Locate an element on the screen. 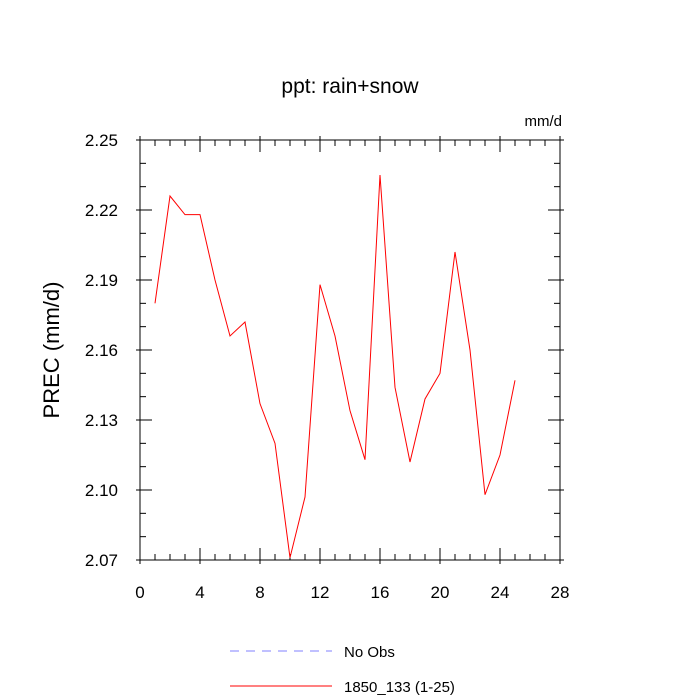 Image resolution: width=700 pixels, height=700 pixels. y-tick-label: 2.10 is located at coordinates (101, 490).